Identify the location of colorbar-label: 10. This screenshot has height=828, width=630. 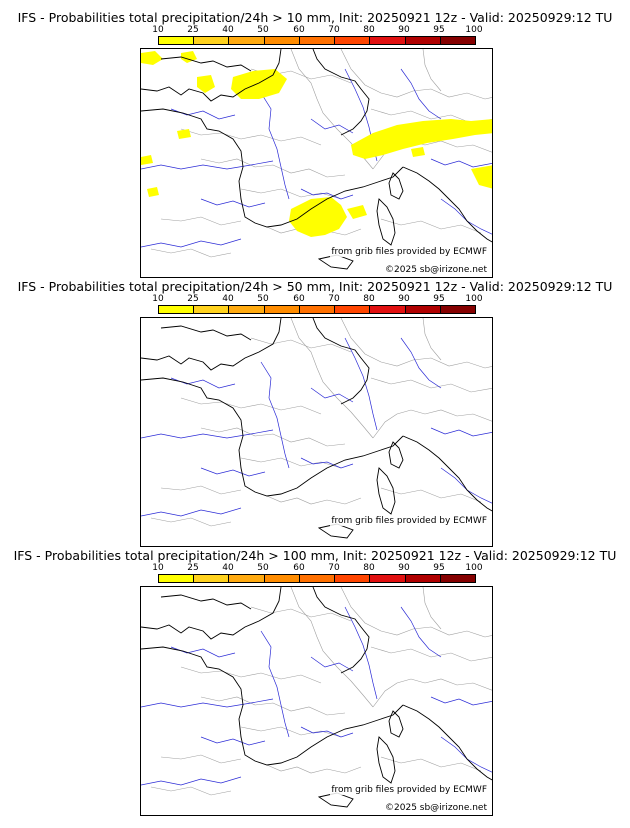
(158, 299).